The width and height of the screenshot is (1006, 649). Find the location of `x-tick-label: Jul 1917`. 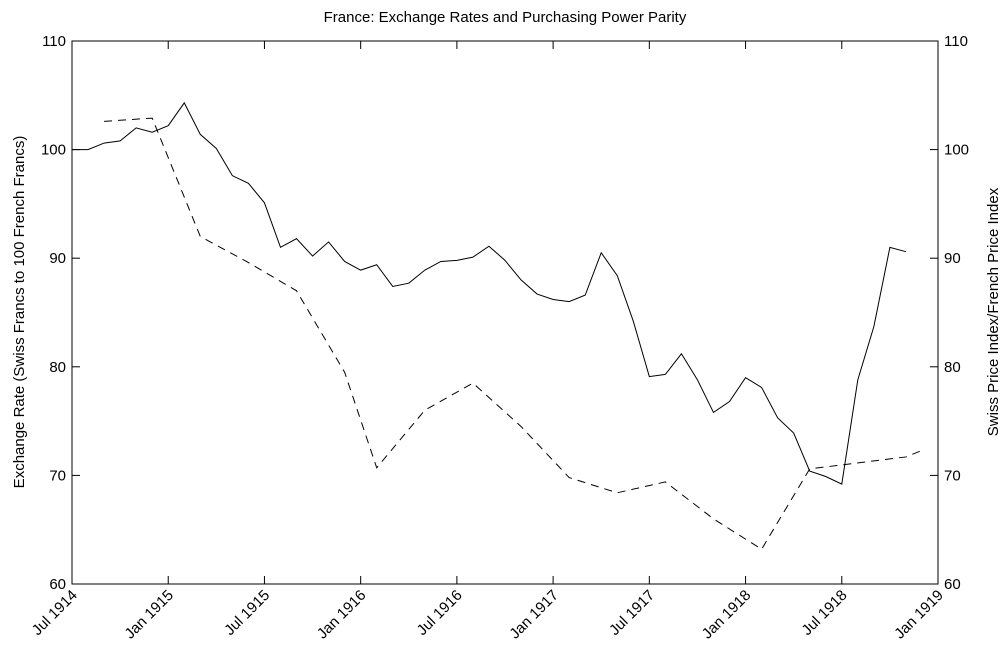

x-tick-label: Jul 1917 is located at coordinates (632, 613).